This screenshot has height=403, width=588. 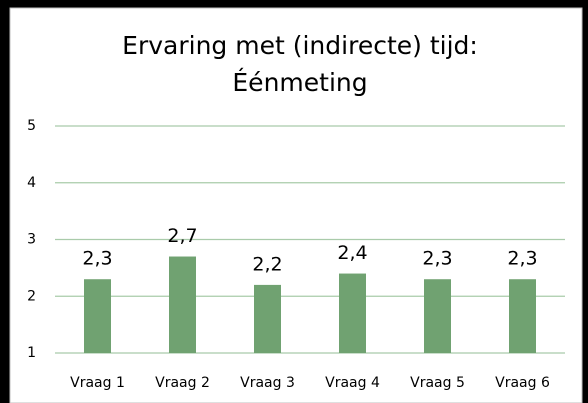 I want to click on y-tick-label: 1, so click(x=31, y=353).